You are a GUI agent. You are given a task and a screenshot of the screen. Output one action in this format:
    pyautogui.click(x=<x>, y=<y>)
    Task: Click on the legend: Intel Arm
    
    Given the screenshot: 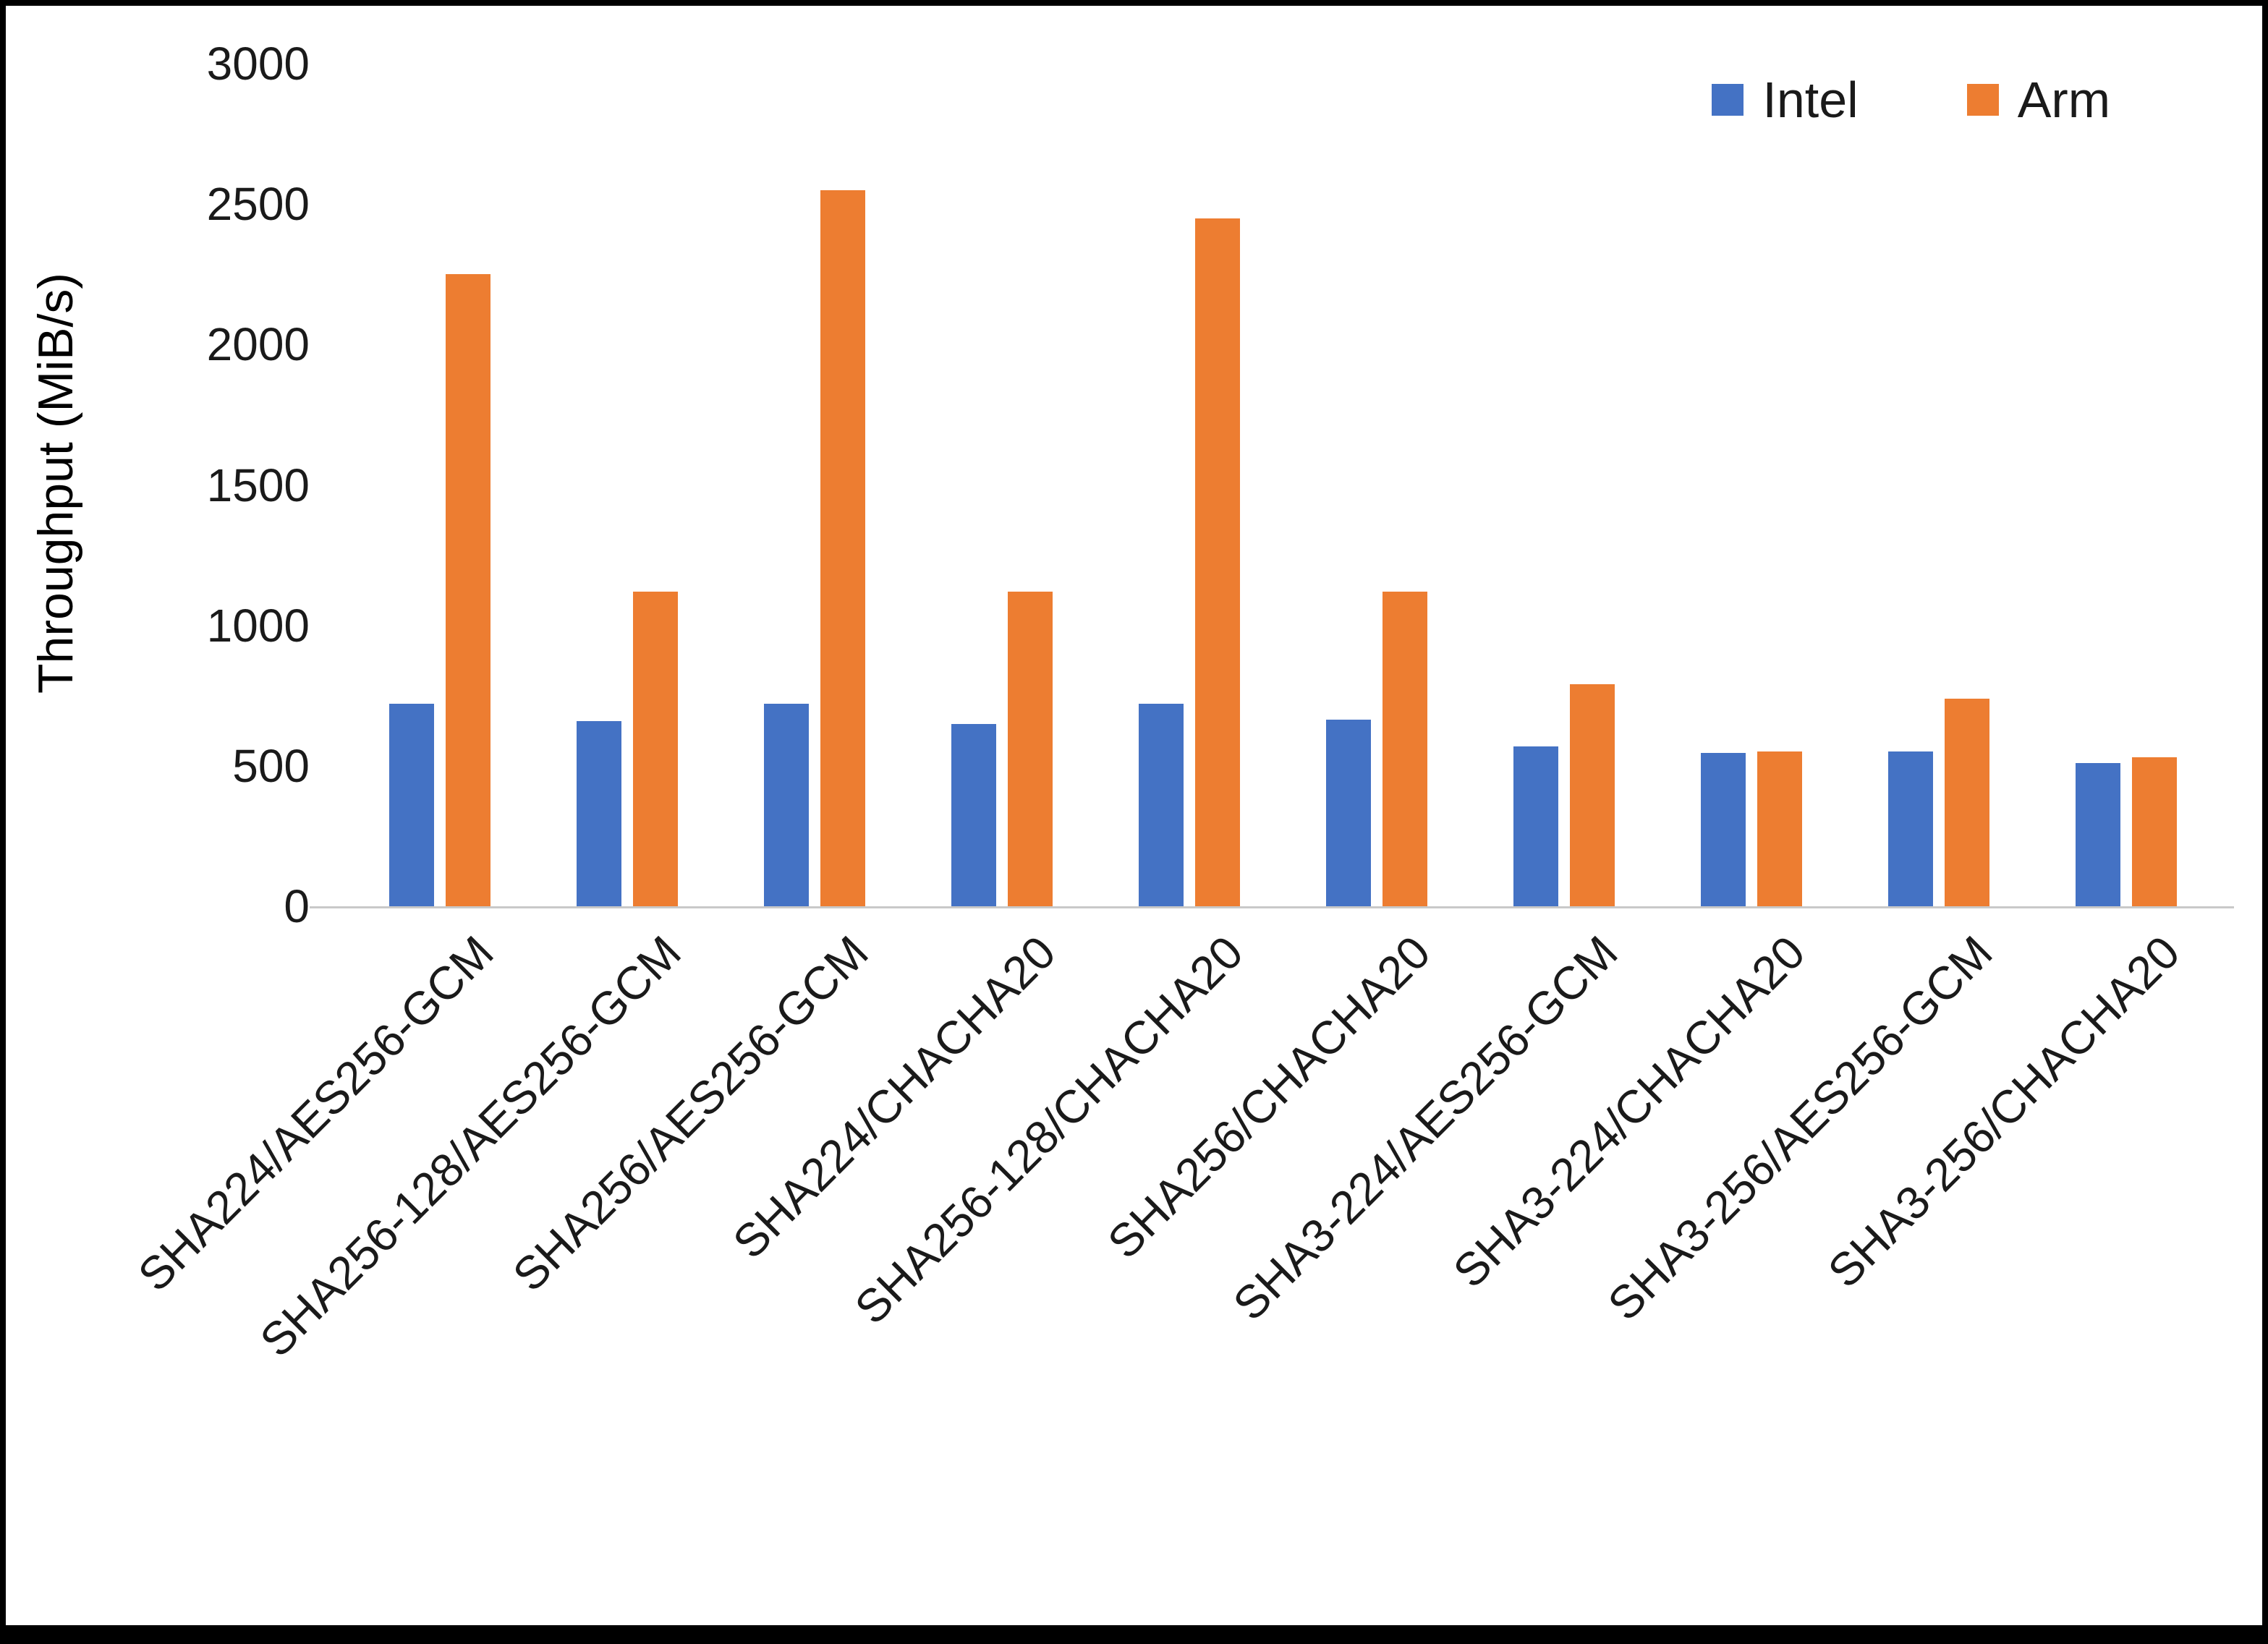 What is the action you would take?
    pyautogui.click(x=1911, y=99)
    